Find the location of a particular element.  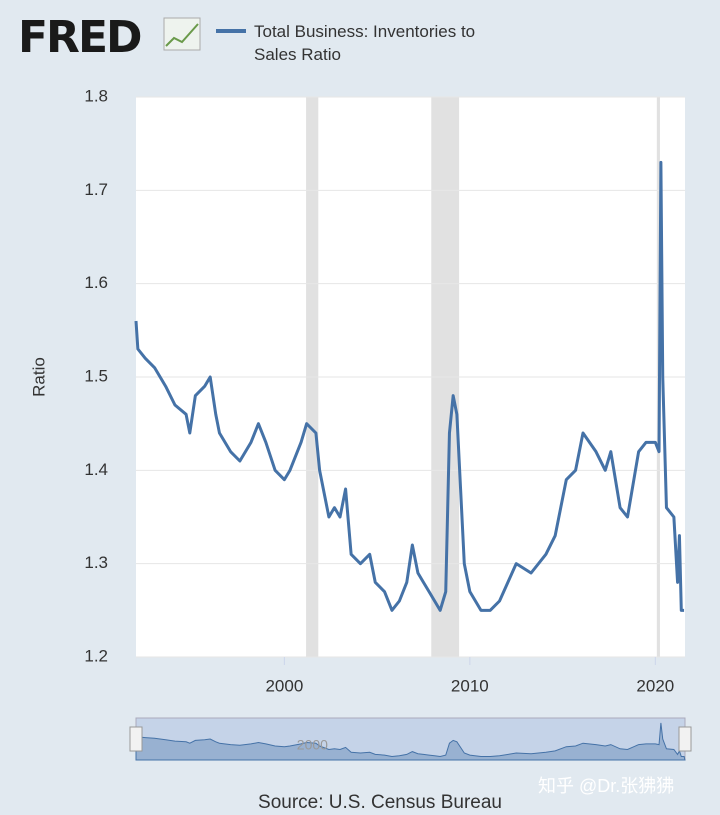

x-tick-label: 2020 is located at coordinates (655, 685).